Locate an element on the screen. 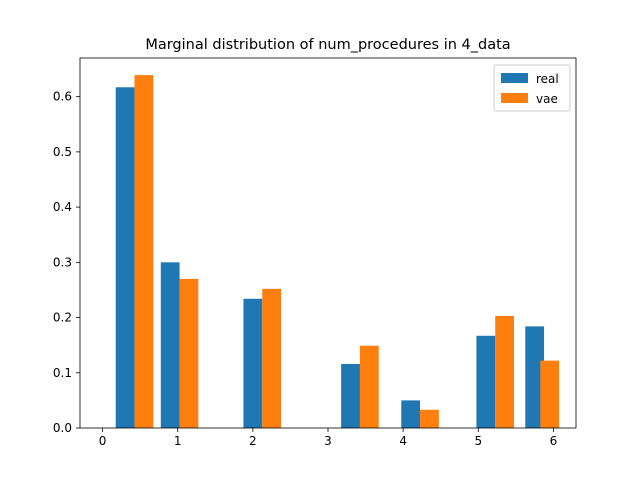 Image resolution: width=640 pixels, height=480 pixels. legend-swatch-vae is located at coordinates (514, 98).